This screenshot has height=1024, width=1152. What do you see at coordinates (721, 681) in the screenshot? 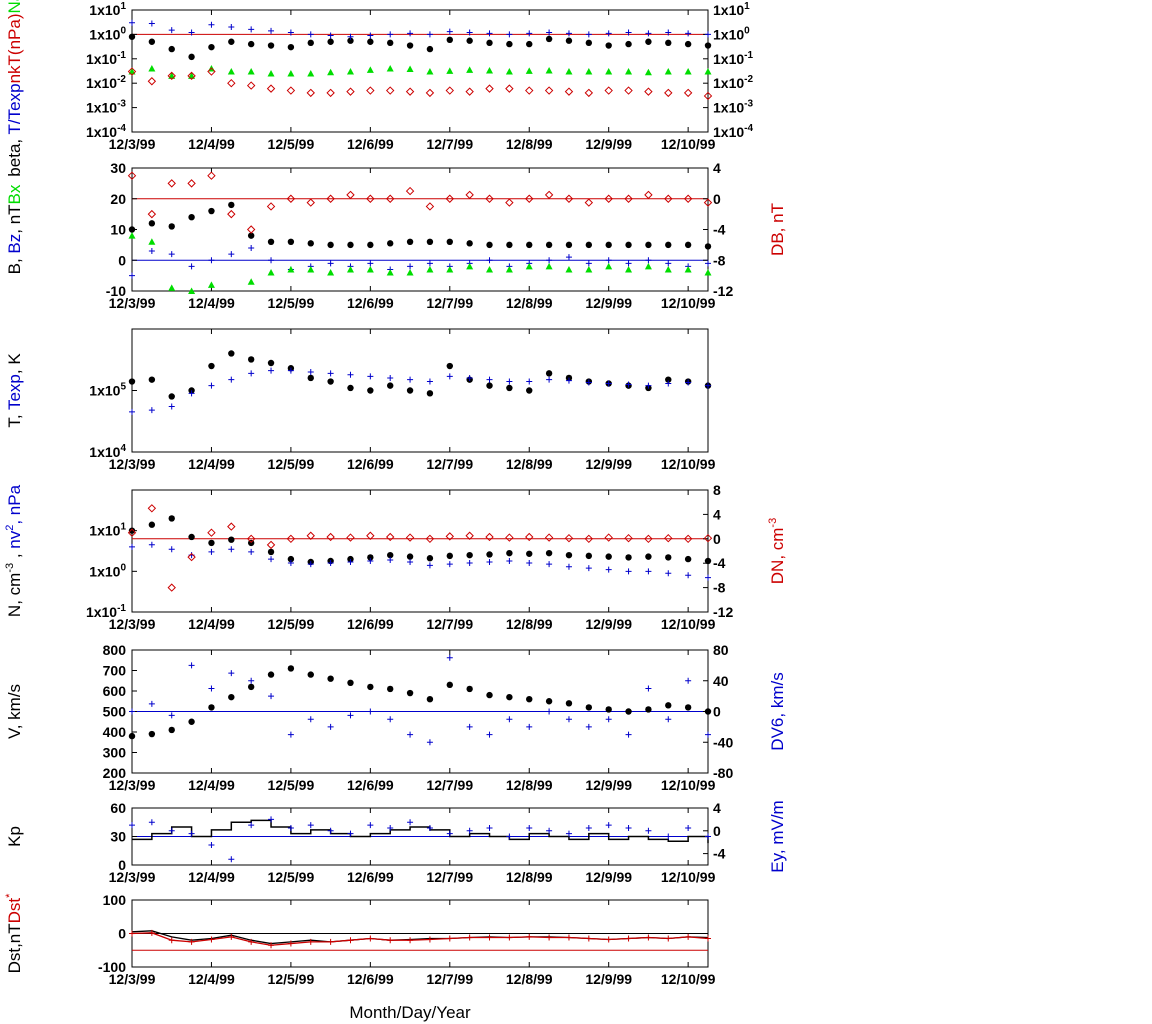
I see `tick-label: 40` at bounding box center [721, 681].